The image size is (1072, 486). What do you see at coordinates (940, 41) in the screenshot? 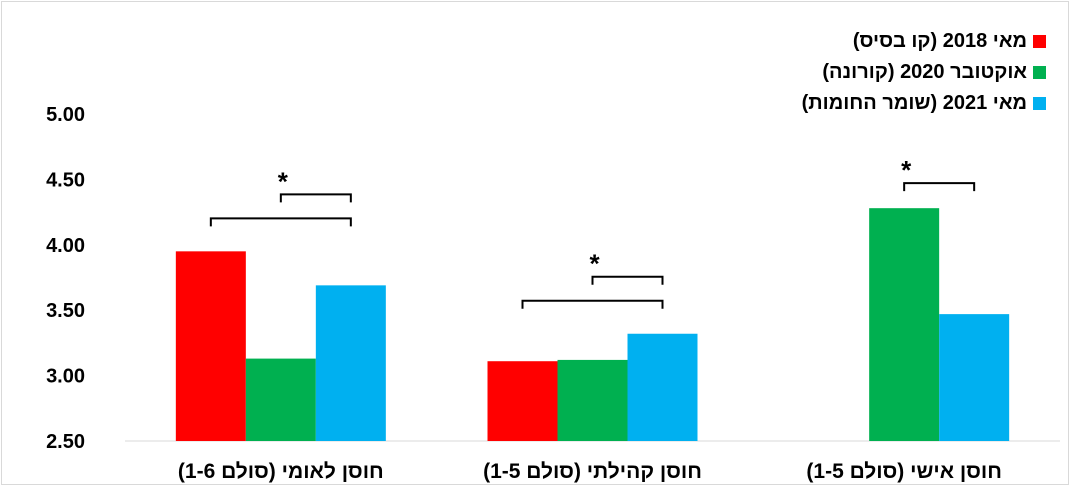
I see `legend-label: מאי 2018 (קו בסיס)` at bounding box center [940, 41].